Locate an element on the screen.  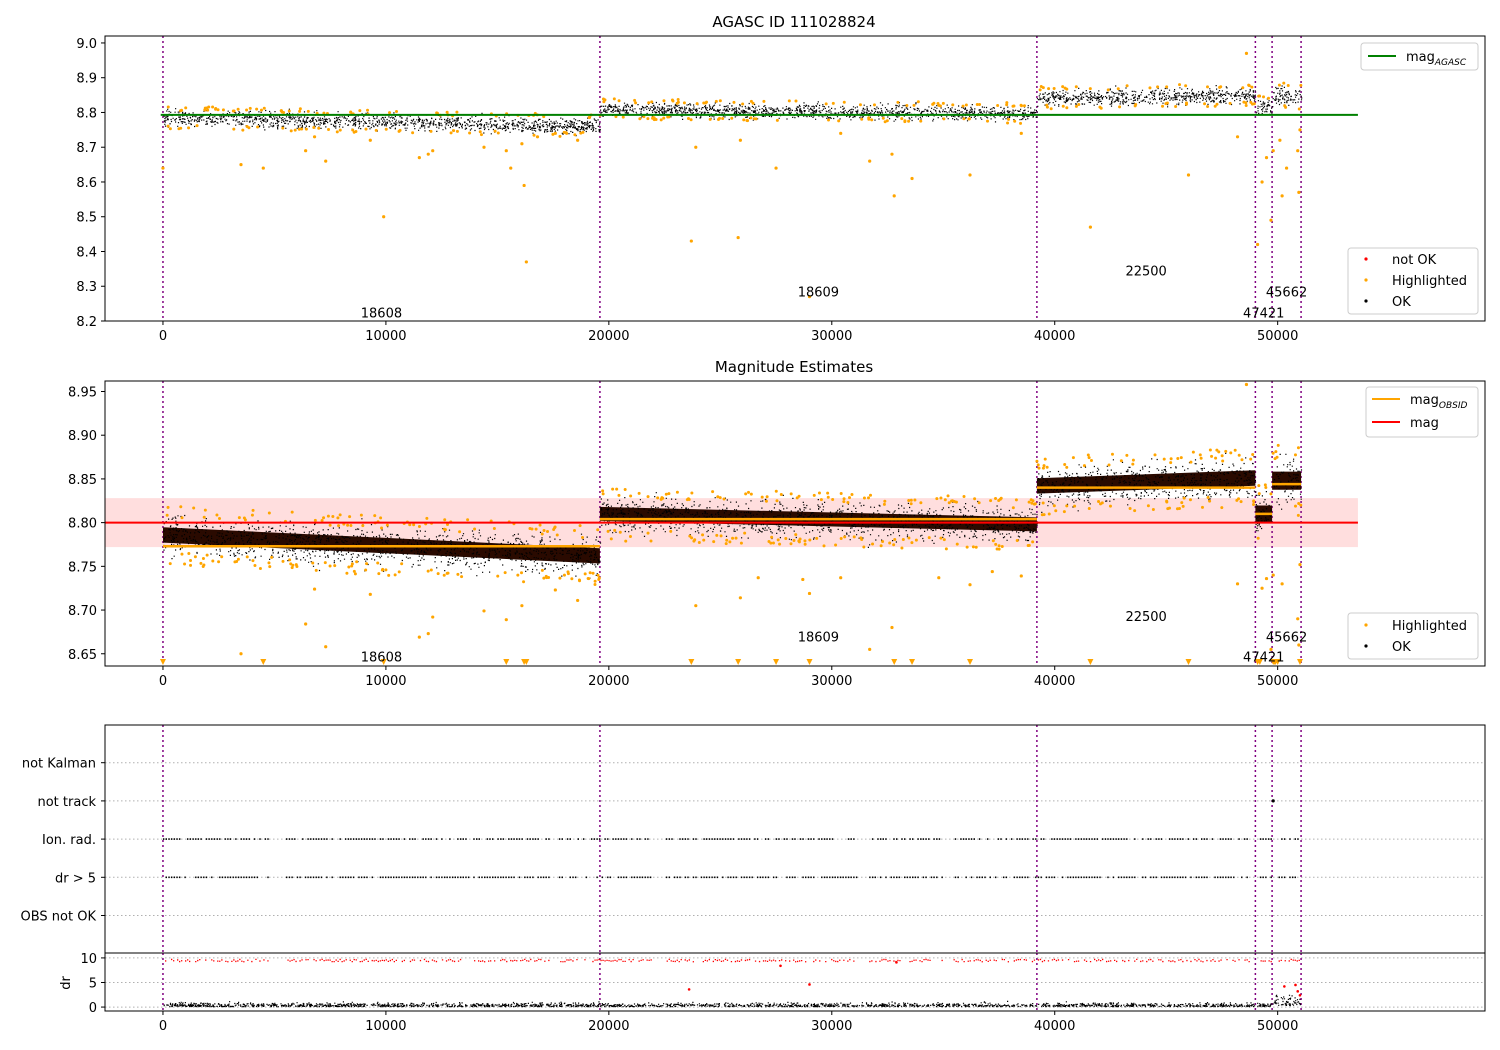
agasc-panel-title: AGASC ID 111028824 is located at coordinates (793, 22).